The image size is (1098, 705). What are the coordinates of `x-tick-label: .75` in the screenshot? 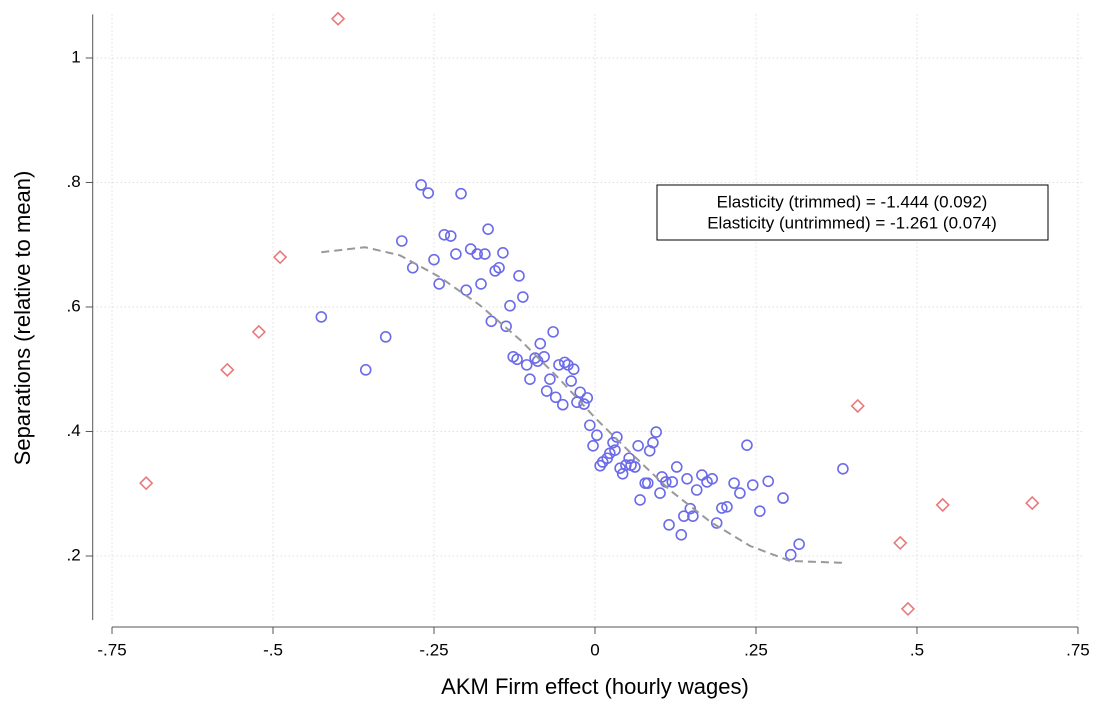 It's located at (1078, 649).